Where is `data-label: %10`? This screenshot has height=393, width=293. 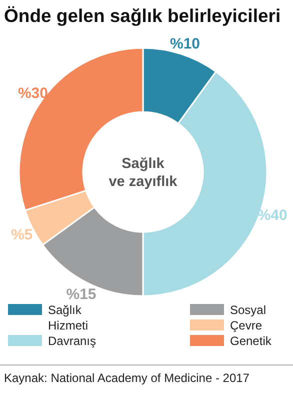 data-label: %10 is located at coordinates (185, 44).